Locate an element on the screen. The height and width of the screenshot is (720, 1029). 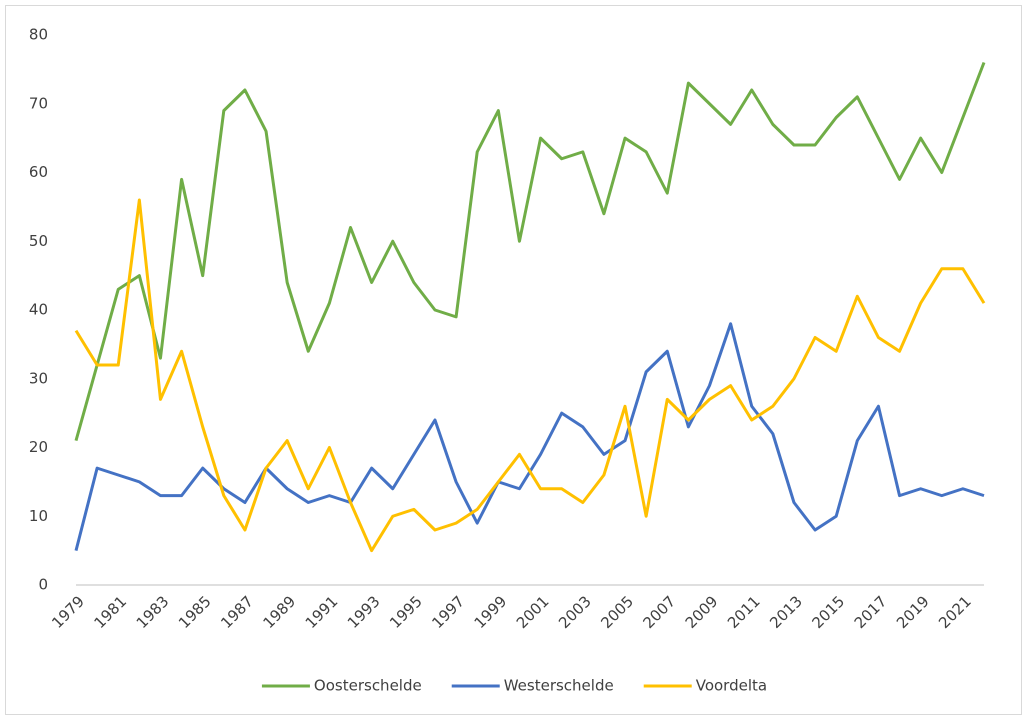
y-tick-label: 20 is located at coordinates (38, 447).